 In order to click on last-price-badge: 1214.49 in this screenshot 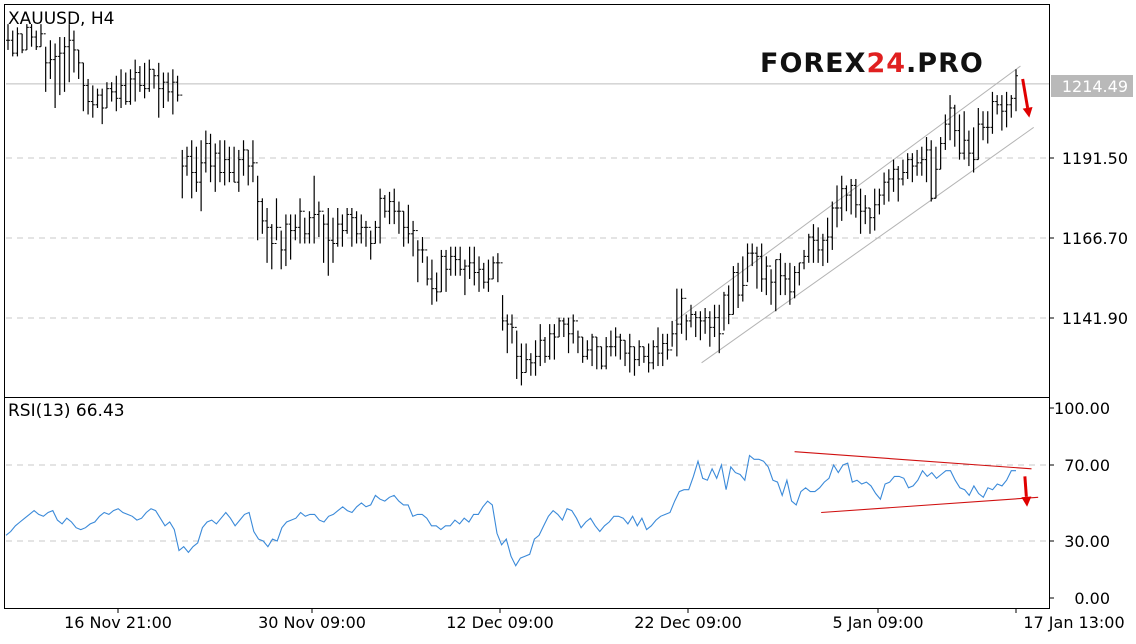, I will do `click(1092, 86)`.